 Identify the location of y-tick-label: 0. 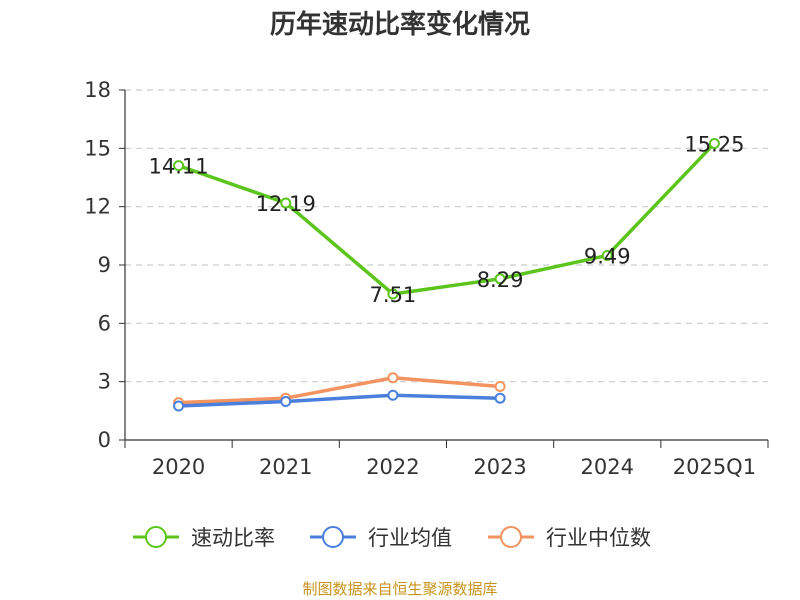
(104, 440).